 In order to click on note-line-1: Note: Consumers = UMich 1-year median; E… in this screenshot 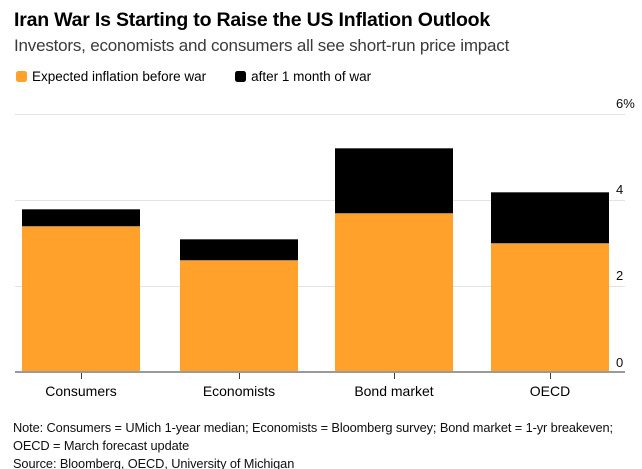, I will do `click(313, 427)`.